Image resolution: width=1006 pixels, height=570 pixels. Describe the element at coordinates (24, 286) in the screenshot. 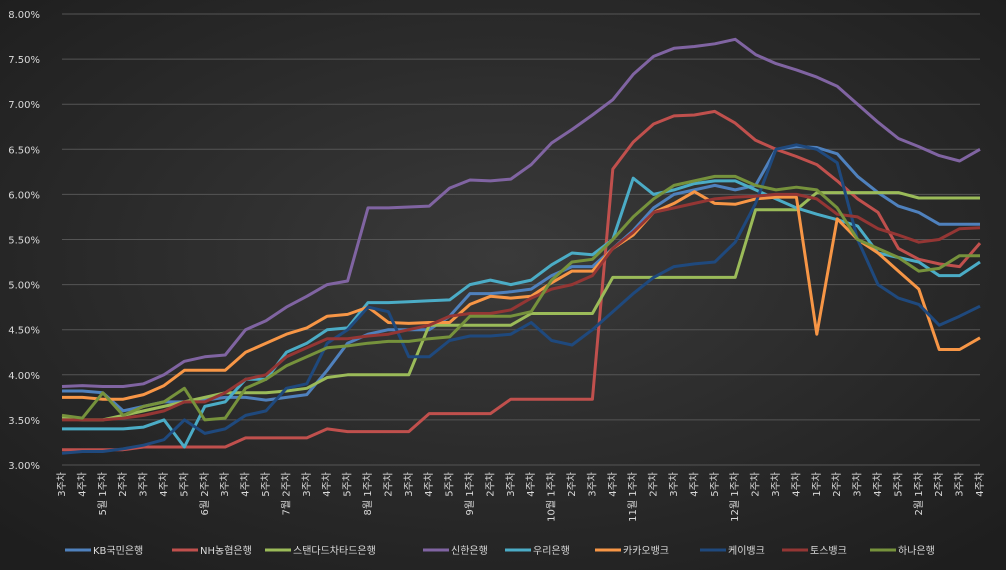

I see `y-tick-label: 5.00%` at that location.